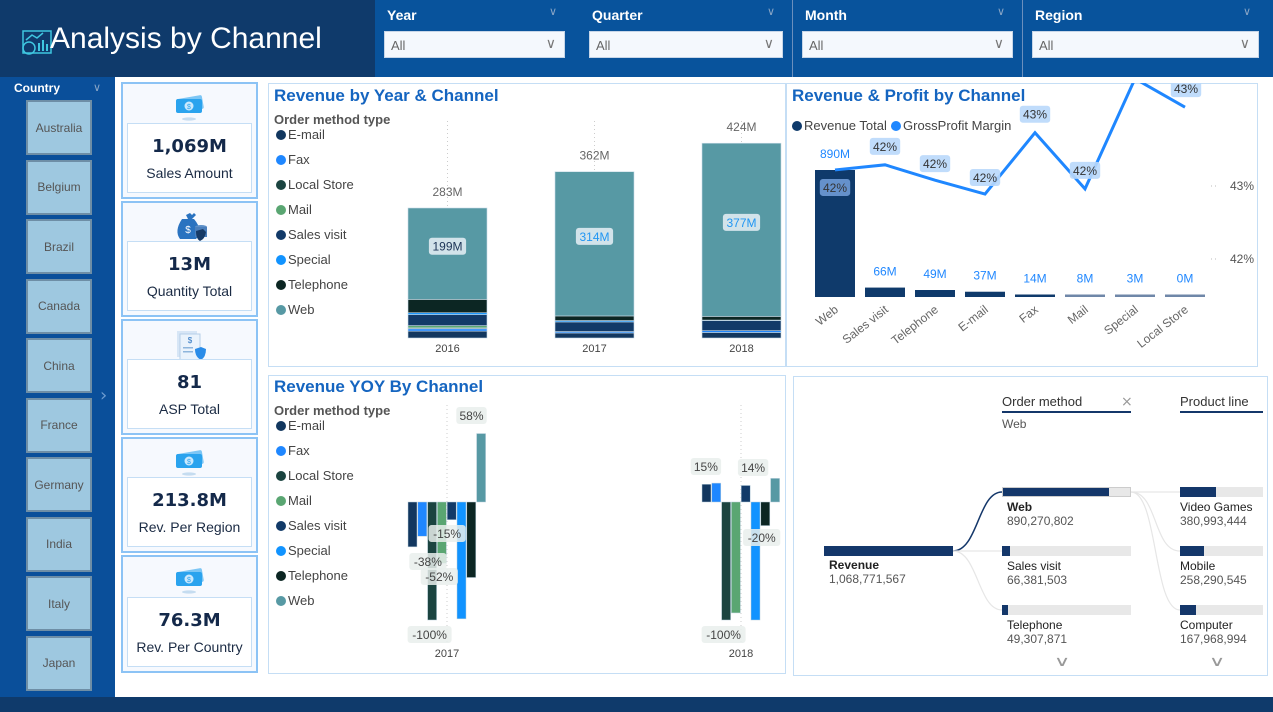 Image resolution: width=1273 pixels, height=712 pixels. What do you see at coordinates (59, 306) in the screenshot?
I see `country-button: Canada` at bounding box center [59, 306].